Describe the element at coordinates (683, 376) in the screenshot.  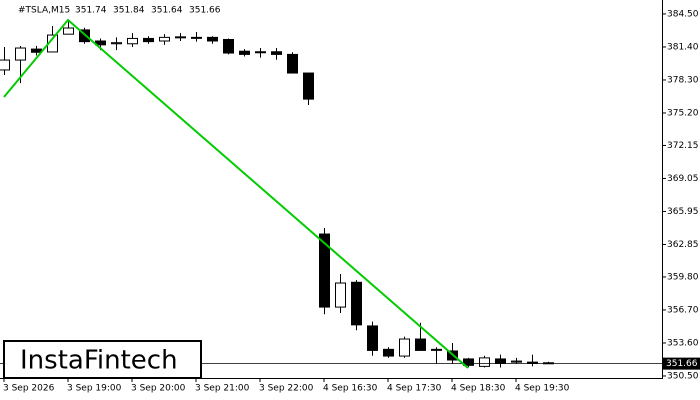
I see `y-tick-label: 350.50` at that location.